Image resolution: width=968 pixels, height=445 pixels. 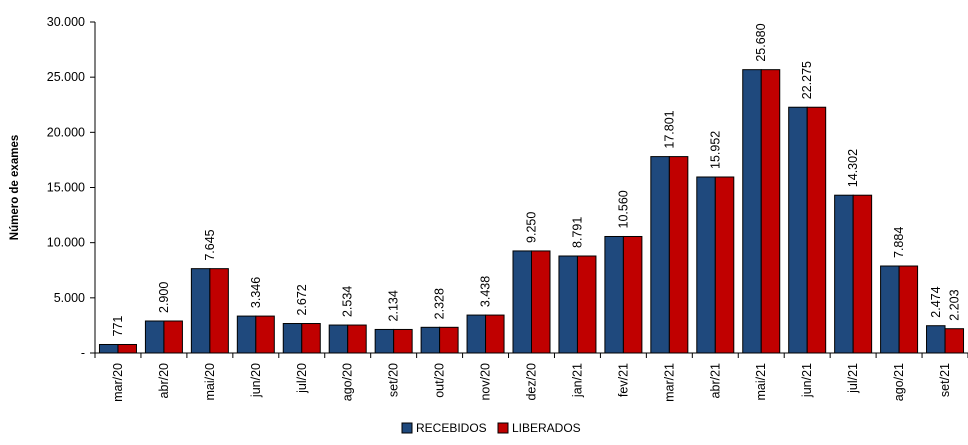 I want to click on data-label: 8.791, so click(x=577, y=232).